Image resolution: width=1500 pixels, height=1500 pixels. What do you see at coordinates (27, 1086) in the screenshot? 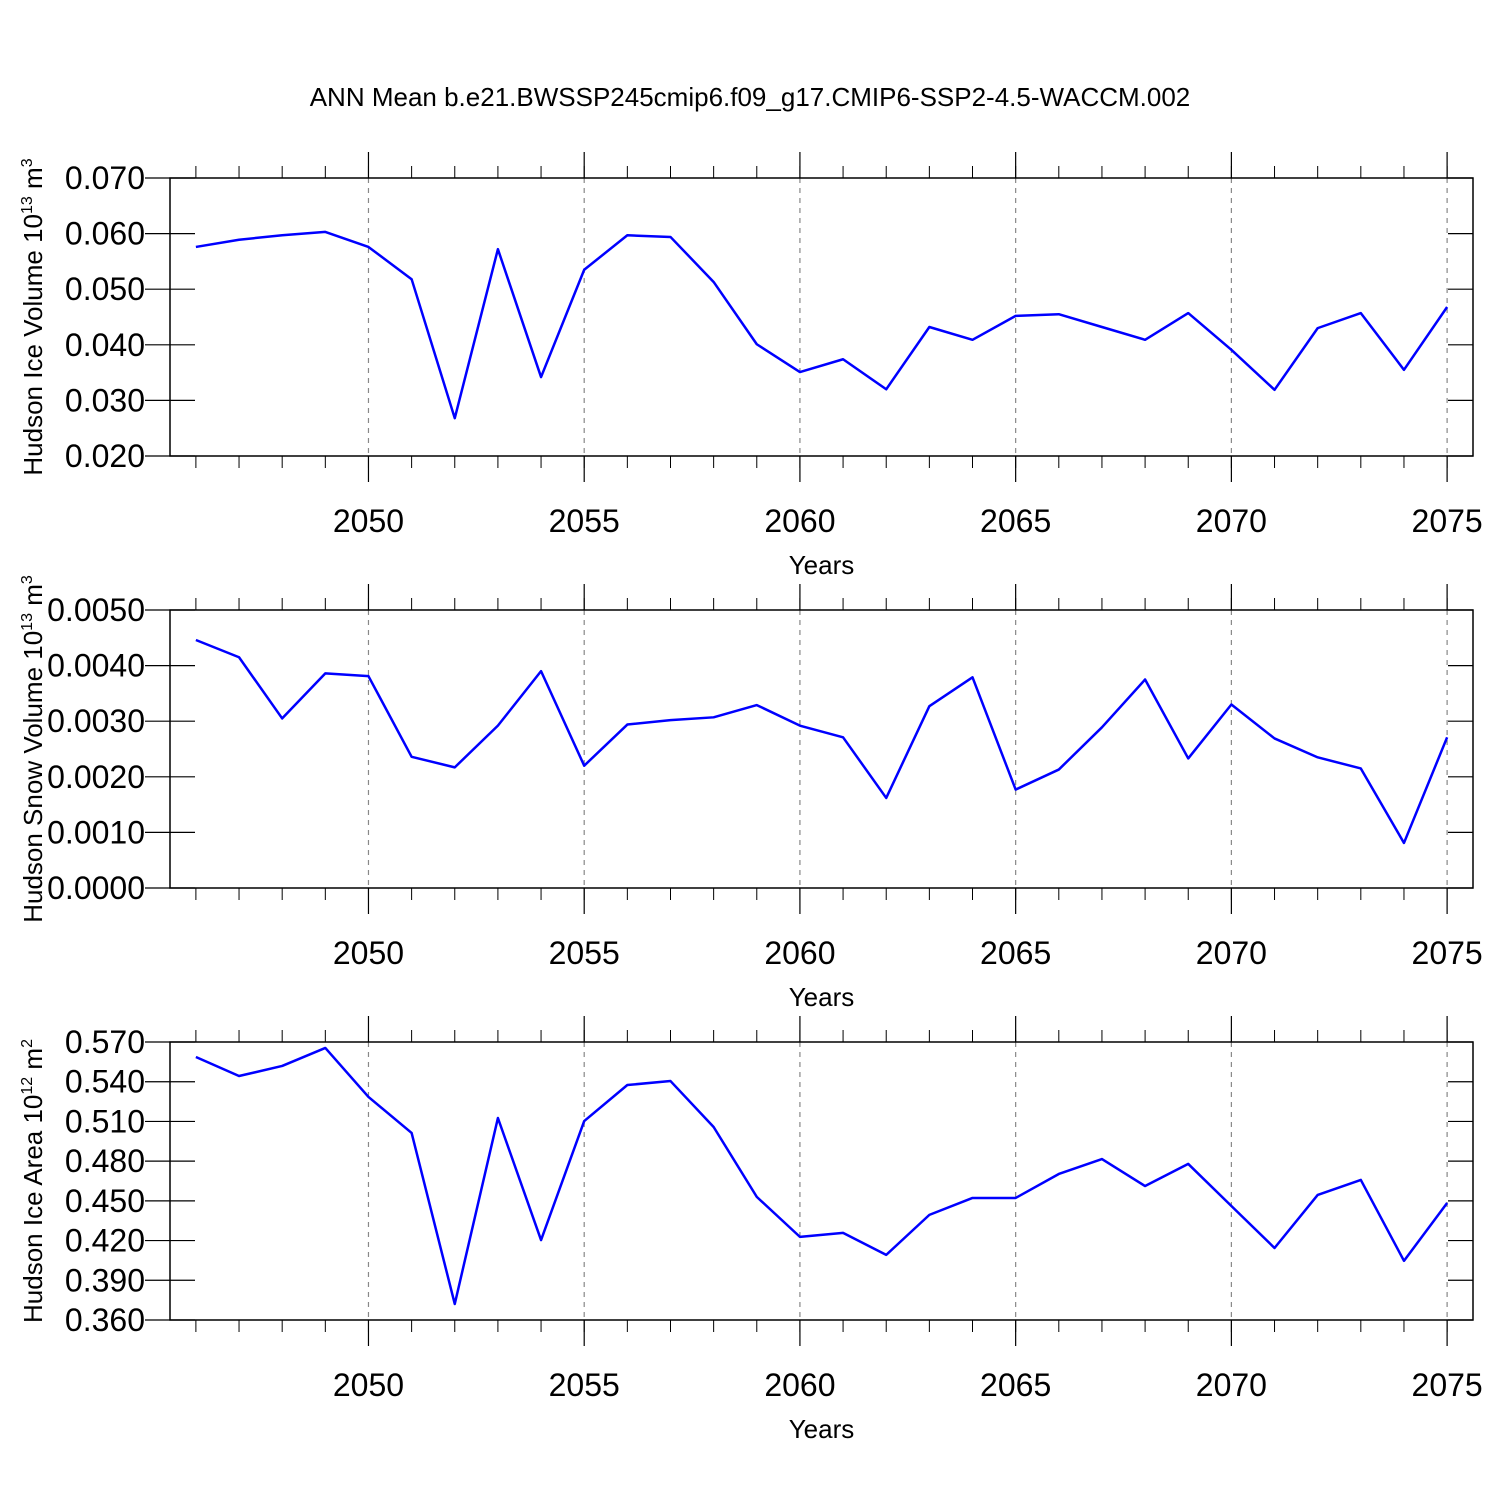
I see `y-axis-label-exponent: 12` at bounding box center [27, 1086].